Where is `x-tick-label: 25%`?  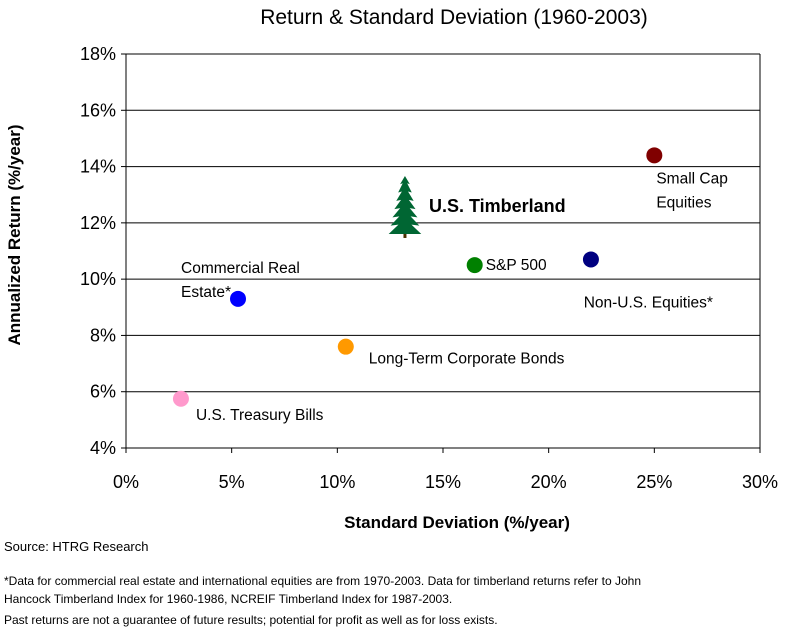
x-tick-label: 25% is located at coordinates (654, 482).